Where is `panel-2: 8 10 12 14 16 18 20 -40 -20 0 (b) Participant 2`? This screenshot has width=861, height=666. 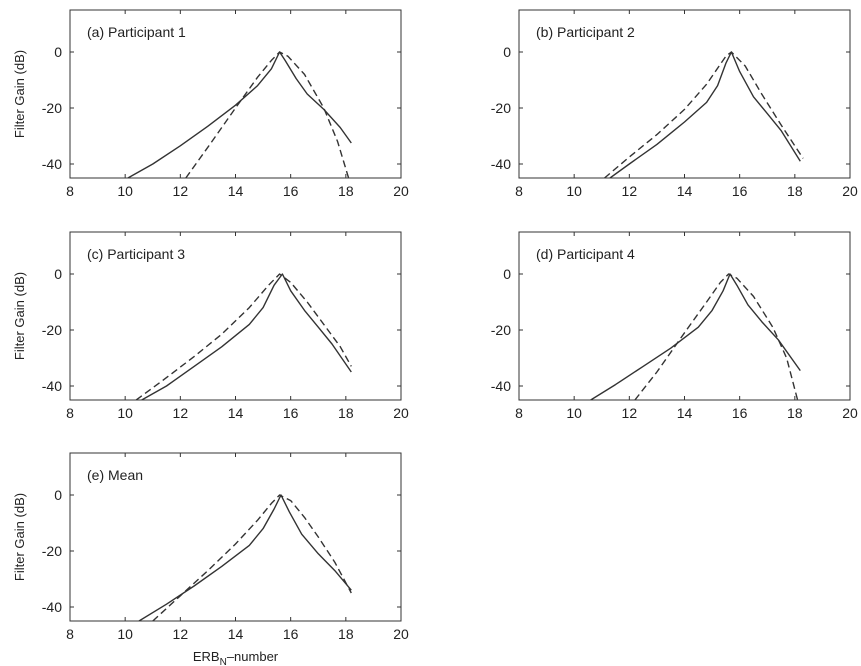 panel-2: 8 10 12 14 16 18 20 -40 -20 0 (b) Participant 2 is located at coordinates (674, 104).